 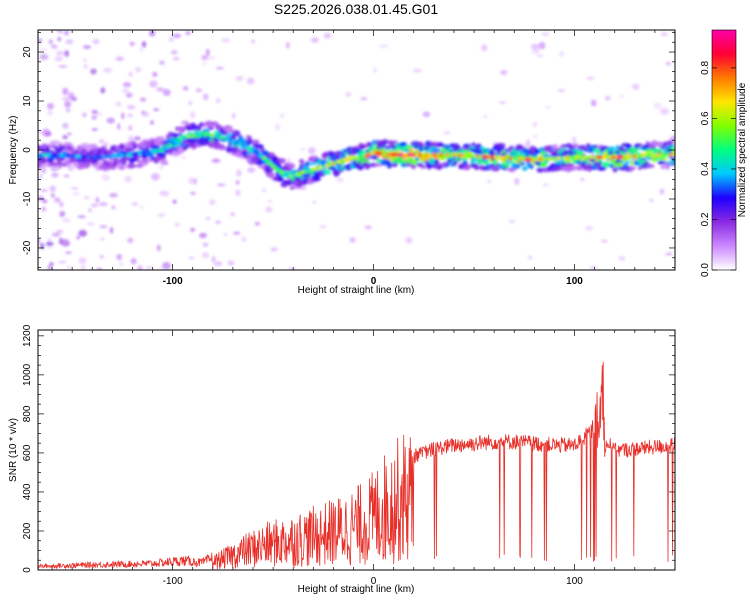 I want to click on y-tick-label: 1000, so click(x=27, y=374).